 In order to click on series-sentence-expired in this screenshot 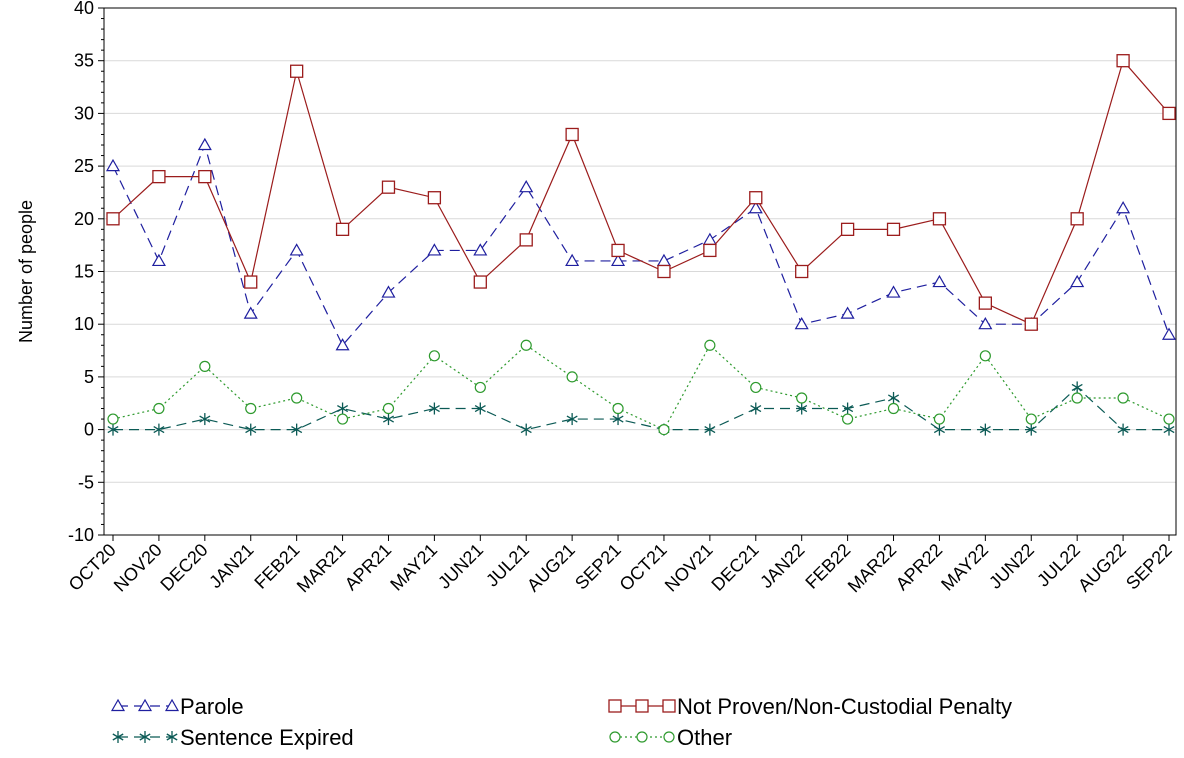, I will do `click(641, 408)`.